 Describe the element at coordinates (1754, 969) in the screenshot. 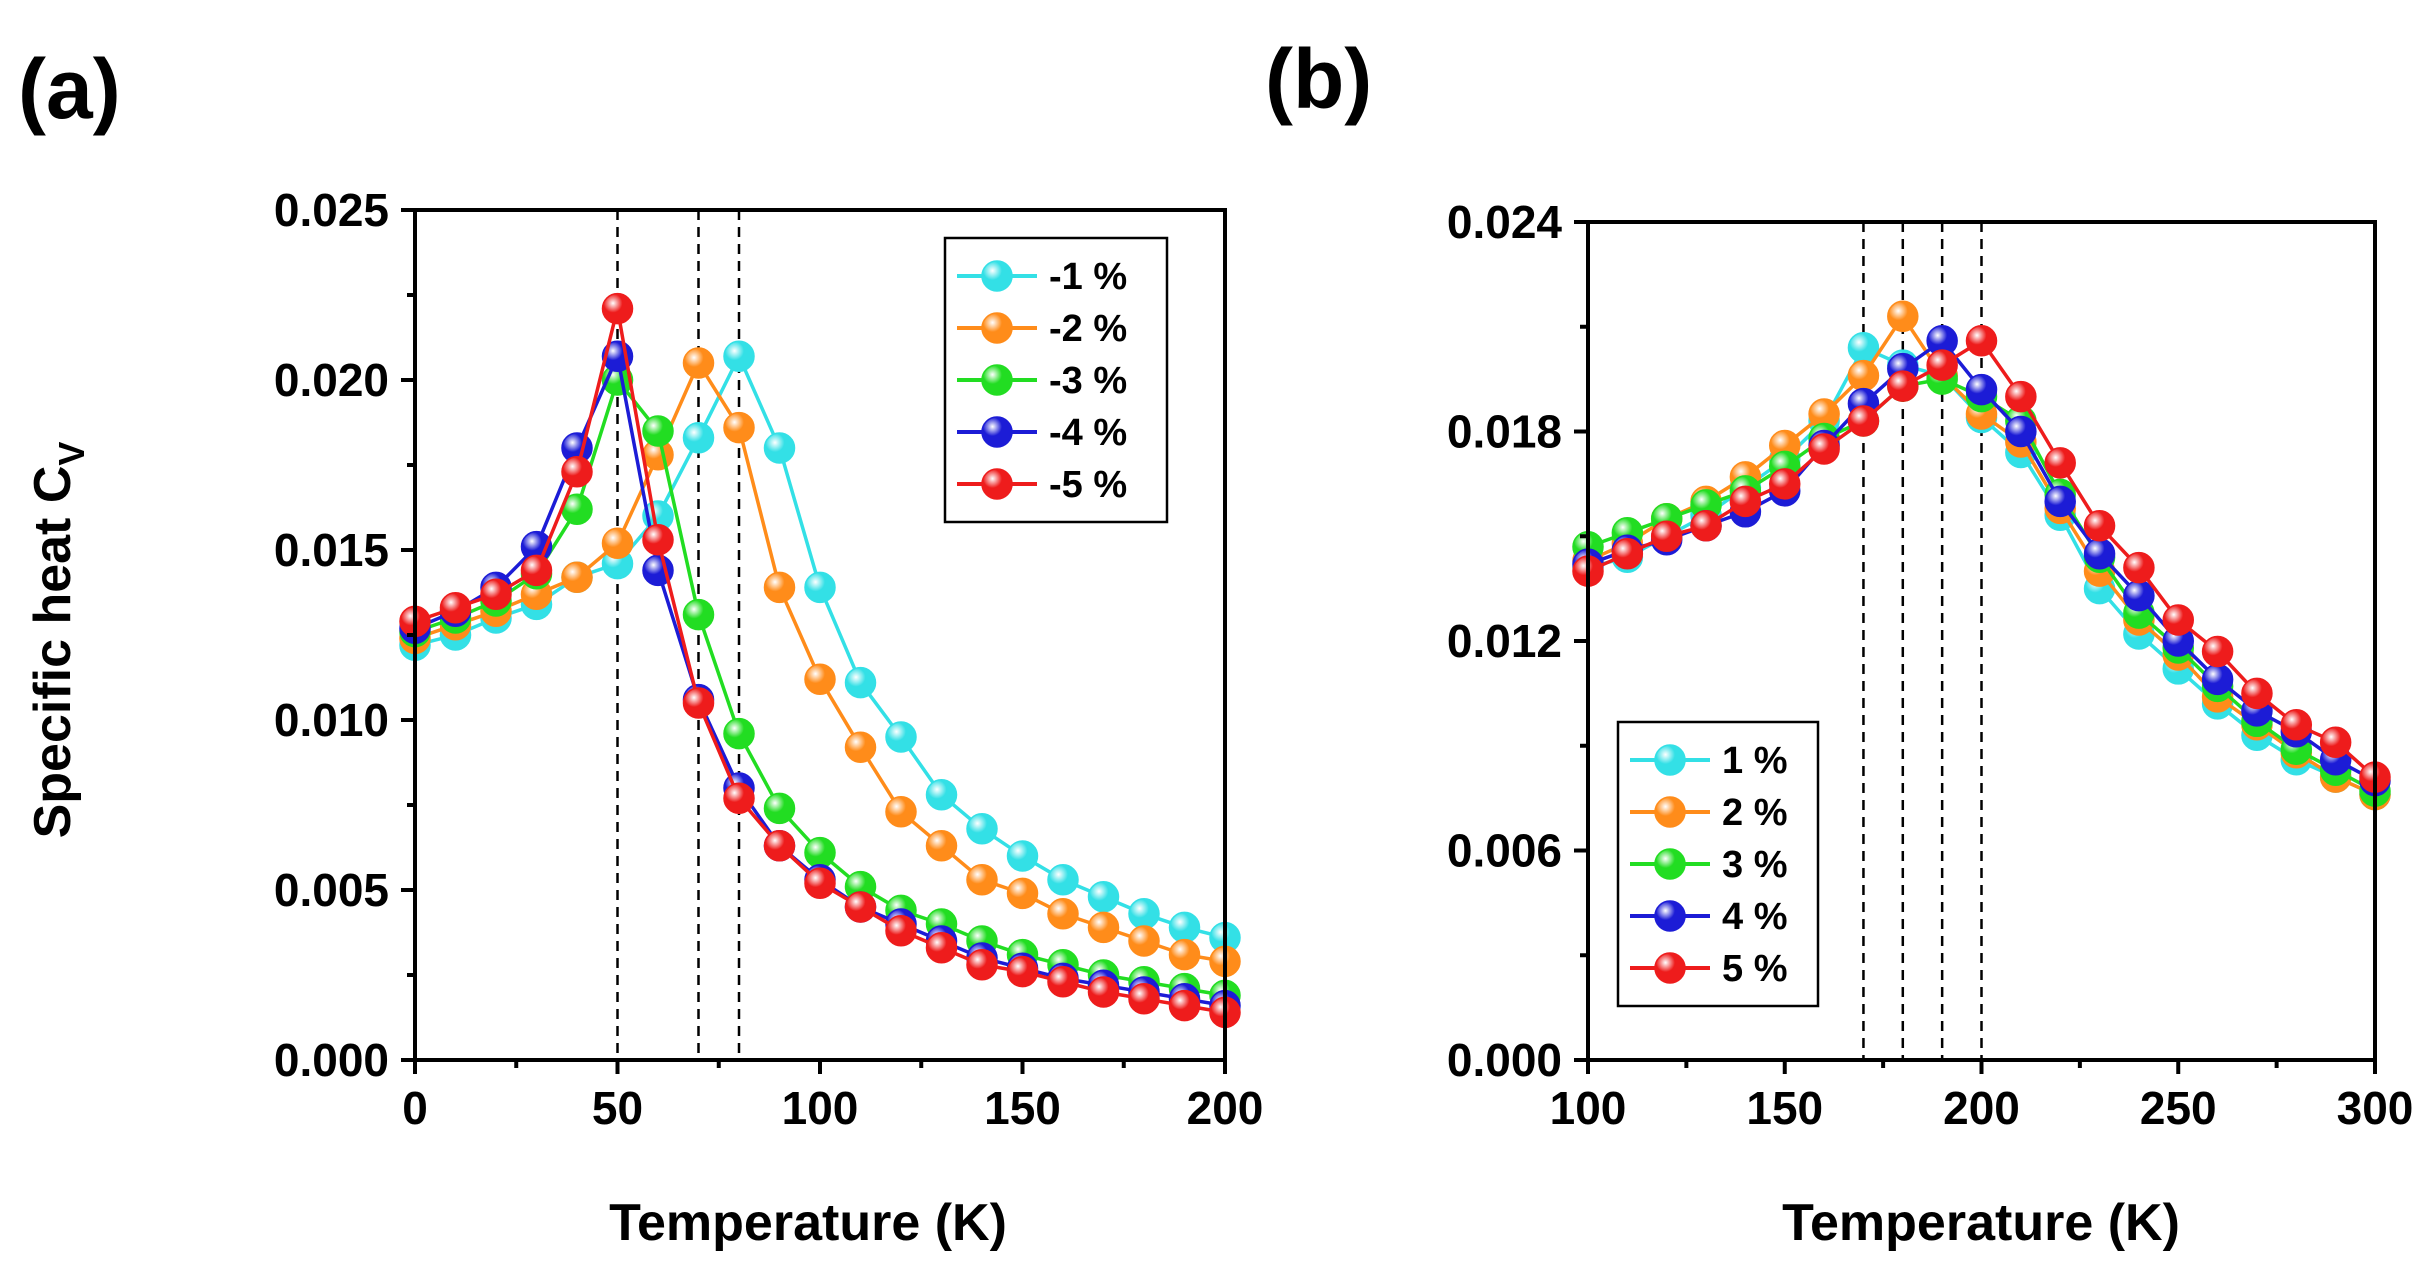

I see `panel-b-legend-label: 5 %` at that location.